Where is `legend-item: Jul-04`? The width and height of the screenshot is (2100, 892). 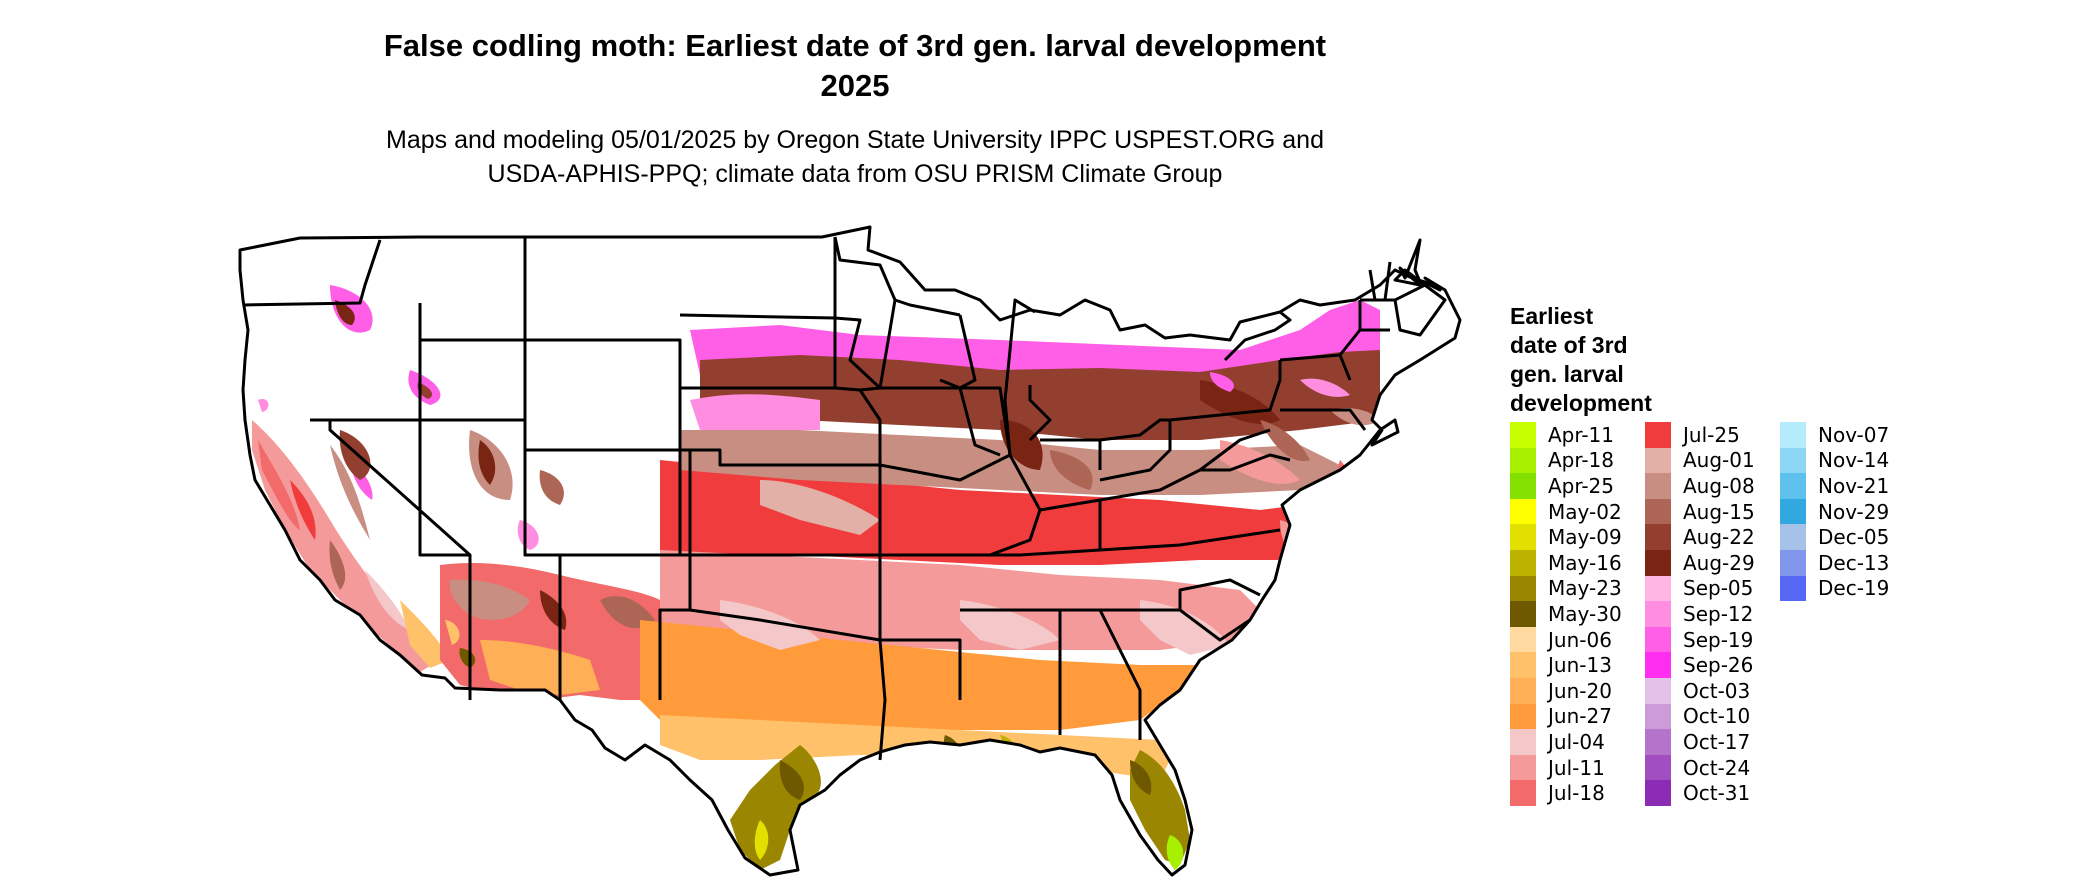
legend-item: Jul-04 is located at coordinates (1566, 742).